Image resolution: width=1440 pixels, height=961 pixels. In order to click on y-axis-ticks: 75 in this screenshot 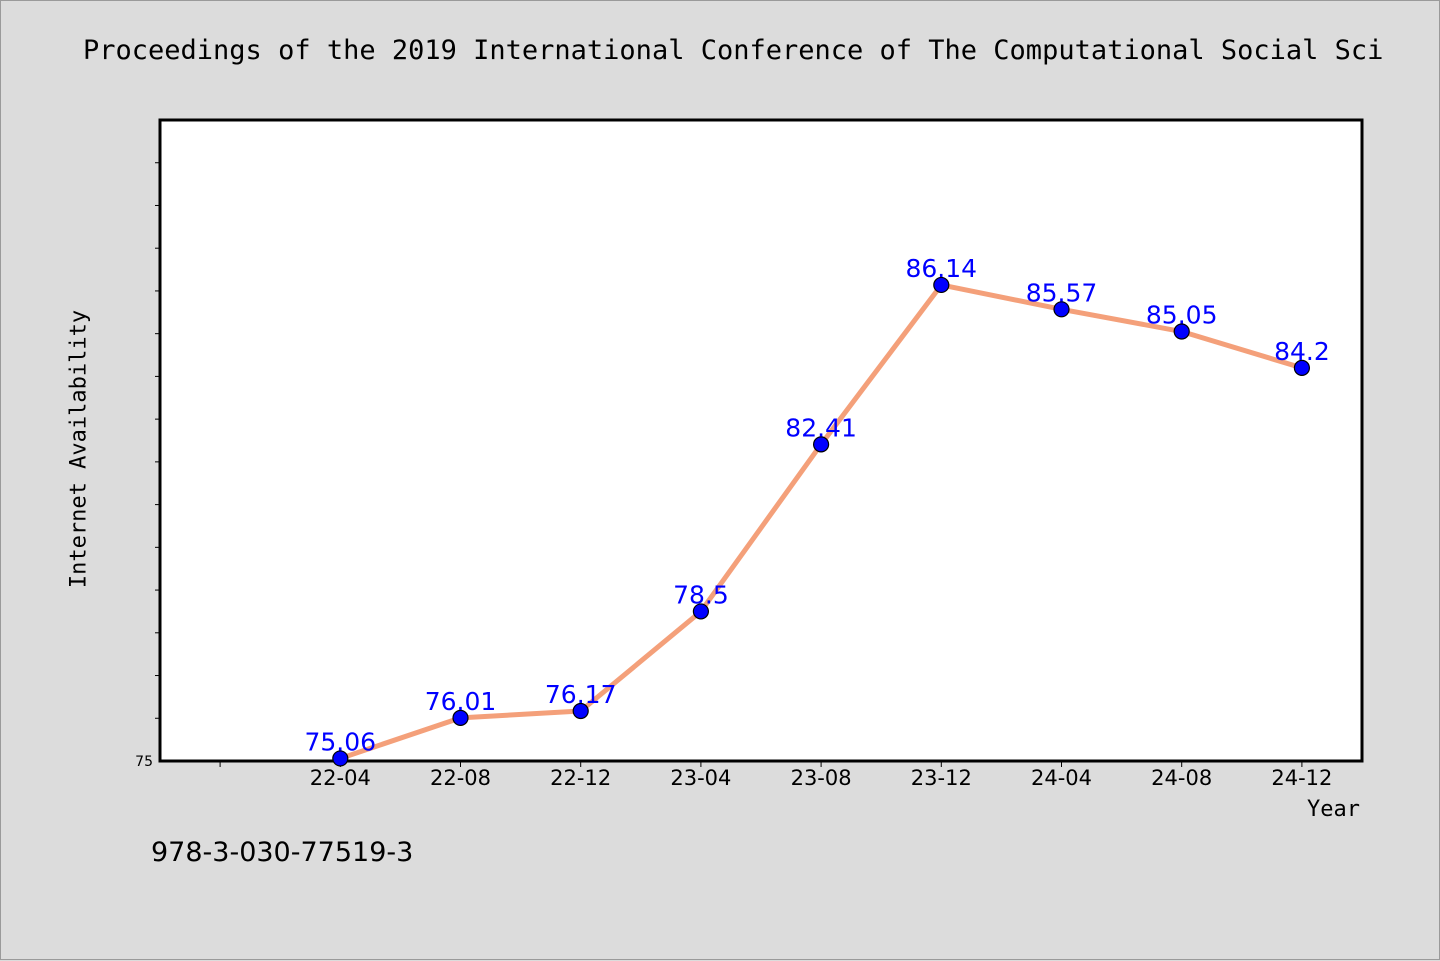, I will do `click(147, 466)`.